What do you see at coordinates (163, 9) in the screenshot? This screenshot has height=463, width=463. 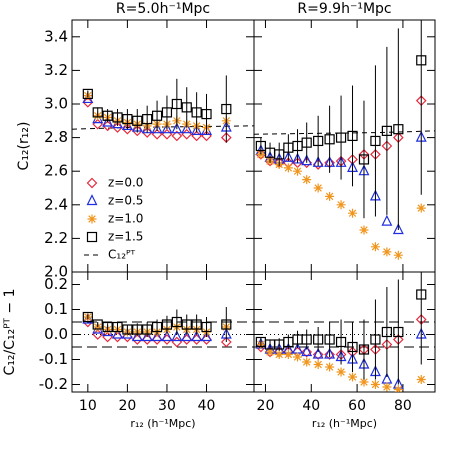 I see `panel-title: R=5.0h⁻¹Mpc` at bounding box center [163, 9].